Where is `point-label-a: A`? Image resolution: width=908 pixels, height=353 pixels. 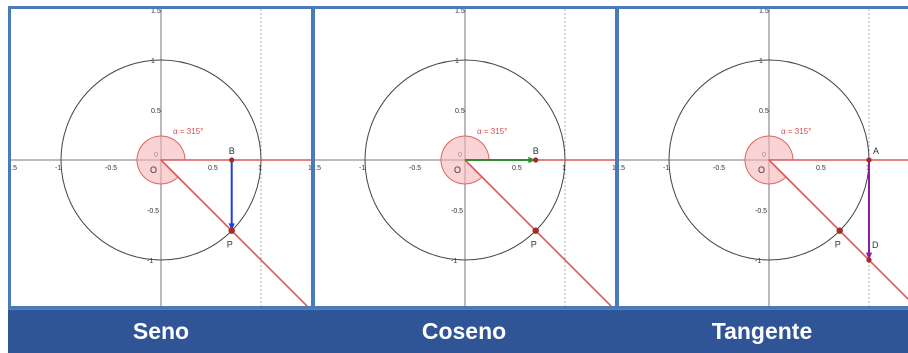
point-label-a: A is located at coordinates (876, 151).